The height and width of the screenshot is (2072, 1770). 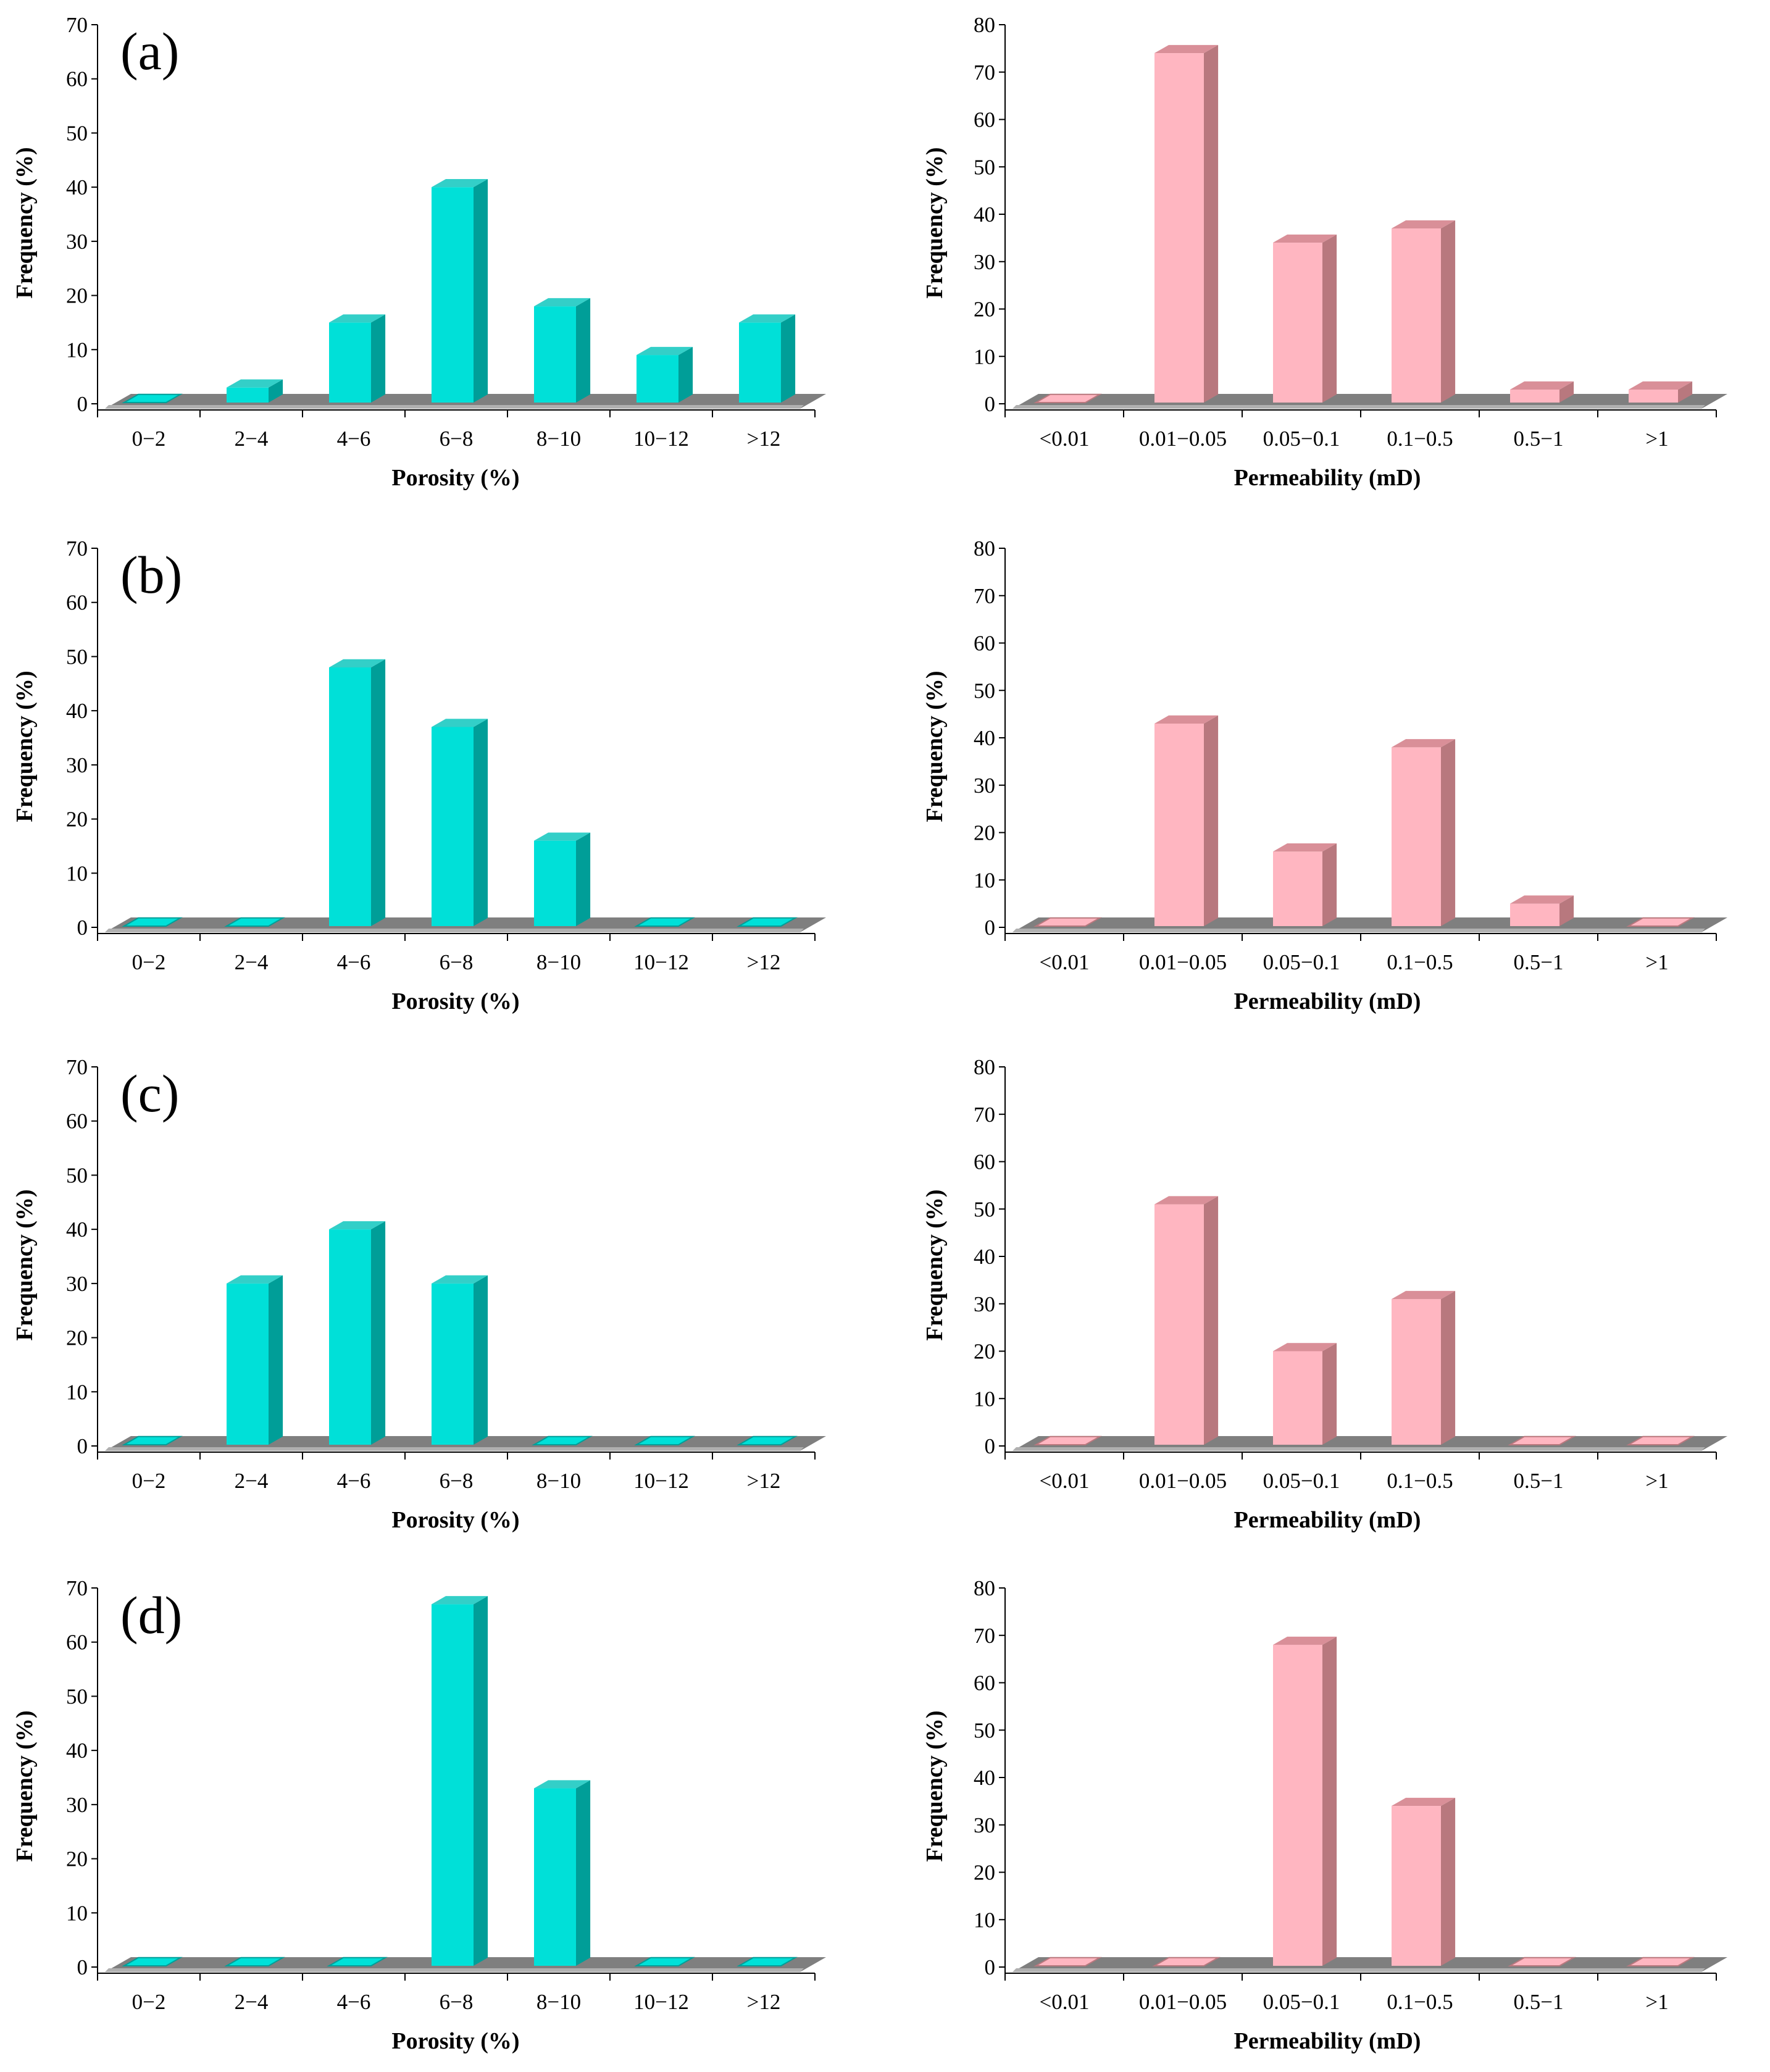 What do you see at coordinates (1065, 439) in the screenshot?
I see `x-tick-label: <0.01` at bounding box center [1065, 439].